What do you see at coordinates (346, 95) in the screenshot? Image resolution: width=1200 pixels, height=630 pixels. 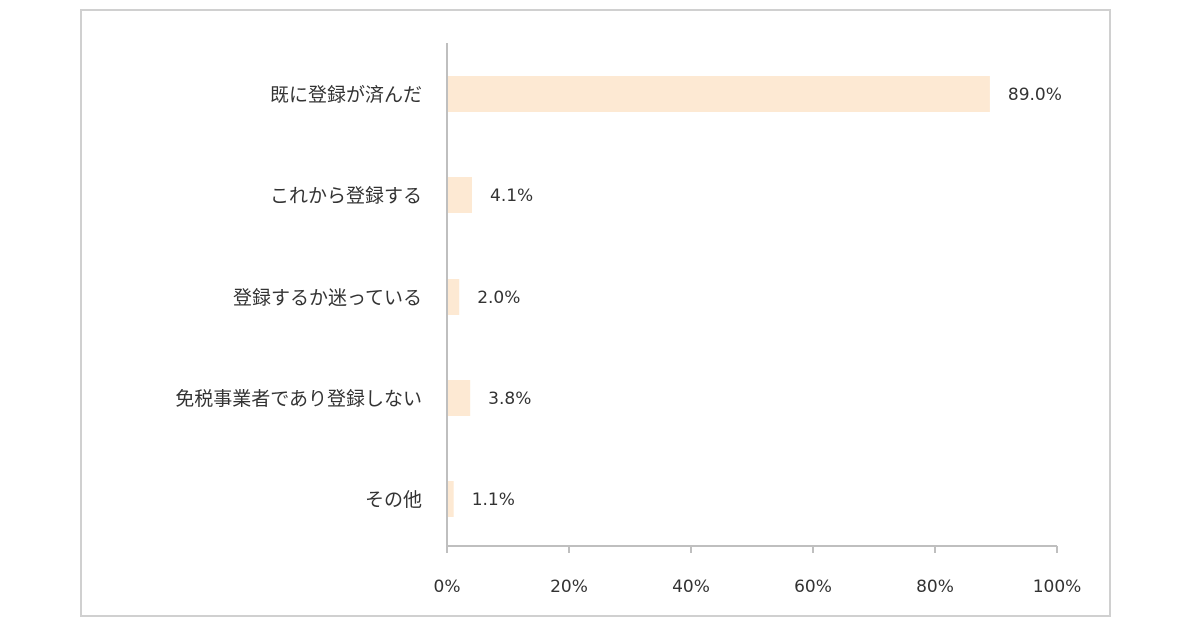 I see `category-label-1: 既に登録が済んだ` at bounding box center [346, 95].